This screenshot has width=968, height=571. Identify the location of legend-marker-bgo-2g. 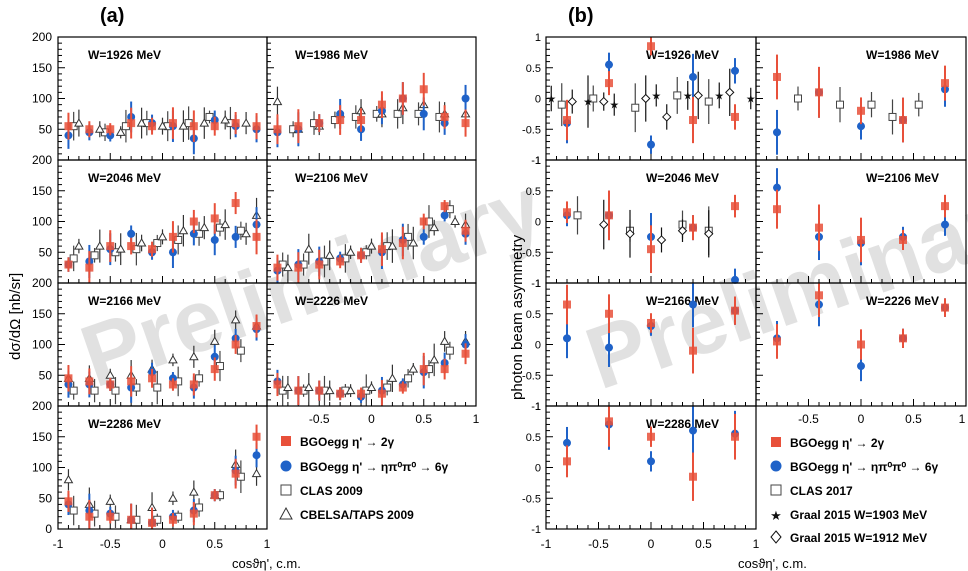
(286, 441).